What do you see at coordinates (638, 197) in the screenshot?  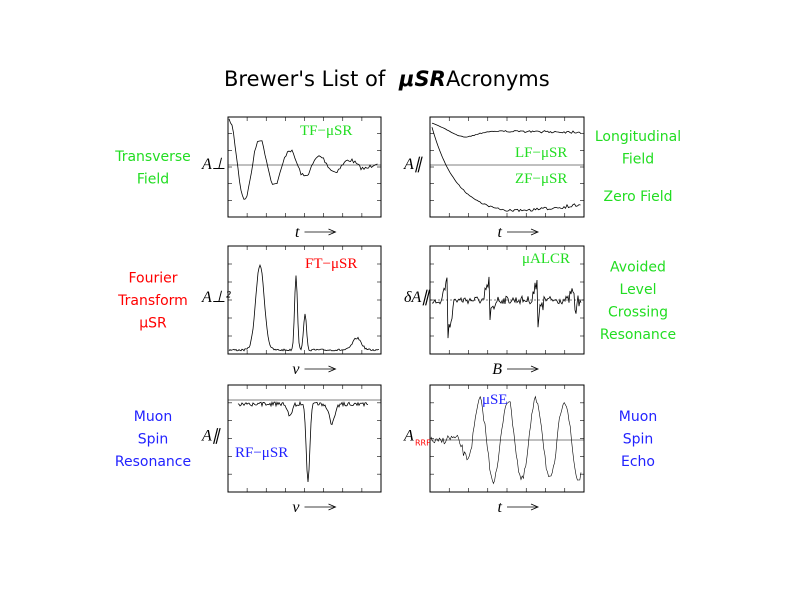 I see `side-label: Zero Field` at bounding box center [638, 197].